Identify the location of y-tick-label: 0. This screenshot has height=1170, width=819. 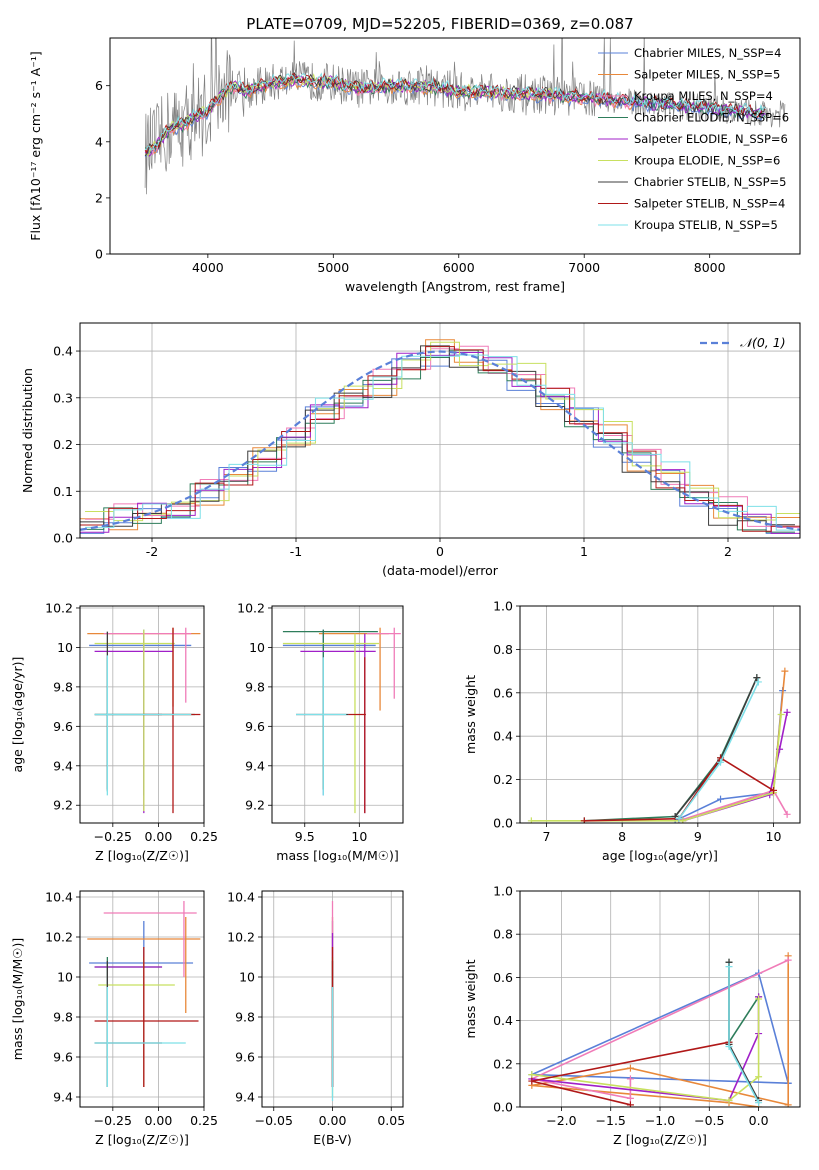
(99, 254).